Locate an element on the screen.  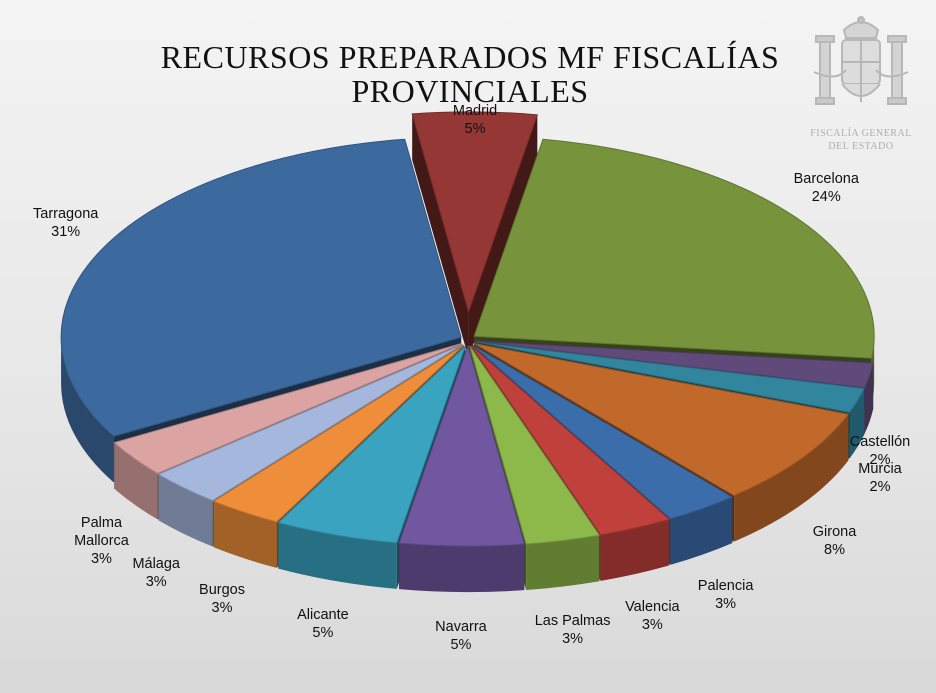
pie-label-burgos: Burgos 3% is located at coordinates (222, 599).